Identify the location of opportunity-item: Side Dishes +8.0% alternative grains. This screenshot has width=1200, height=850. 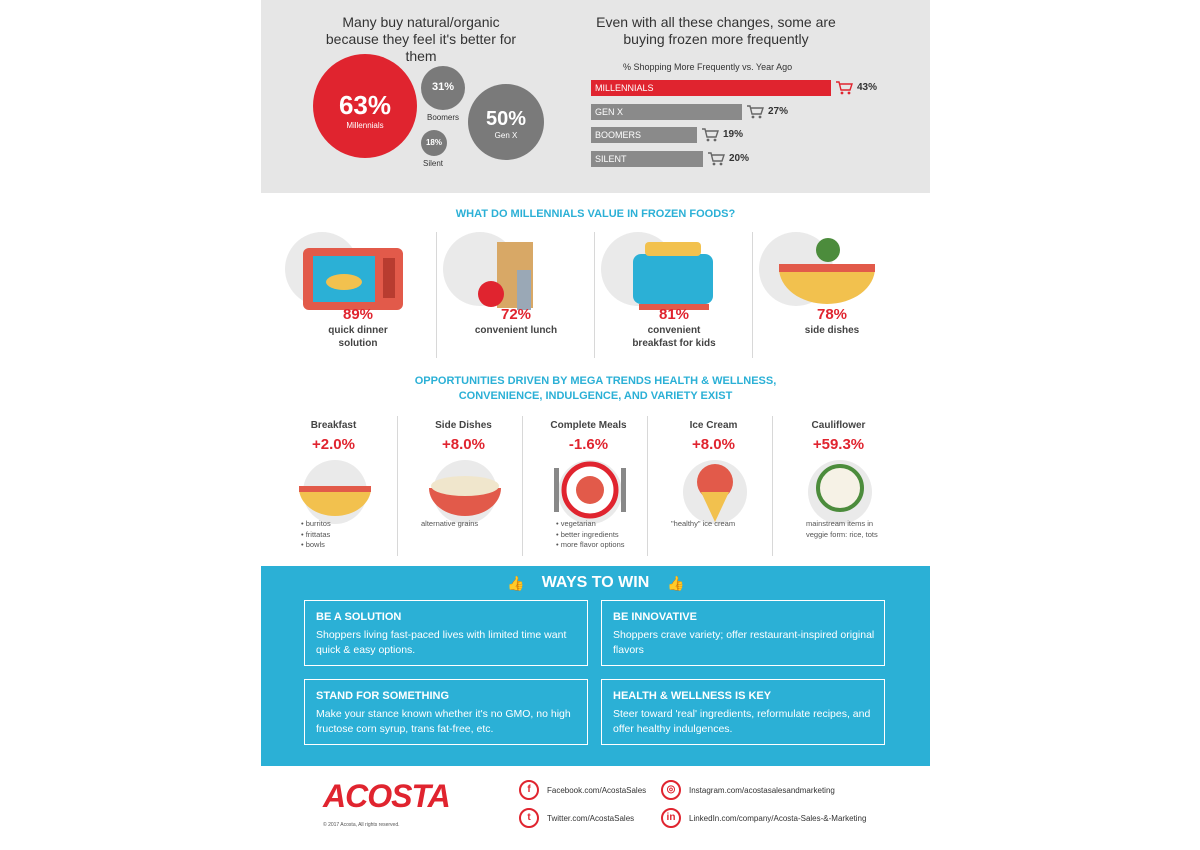
(463, 486).